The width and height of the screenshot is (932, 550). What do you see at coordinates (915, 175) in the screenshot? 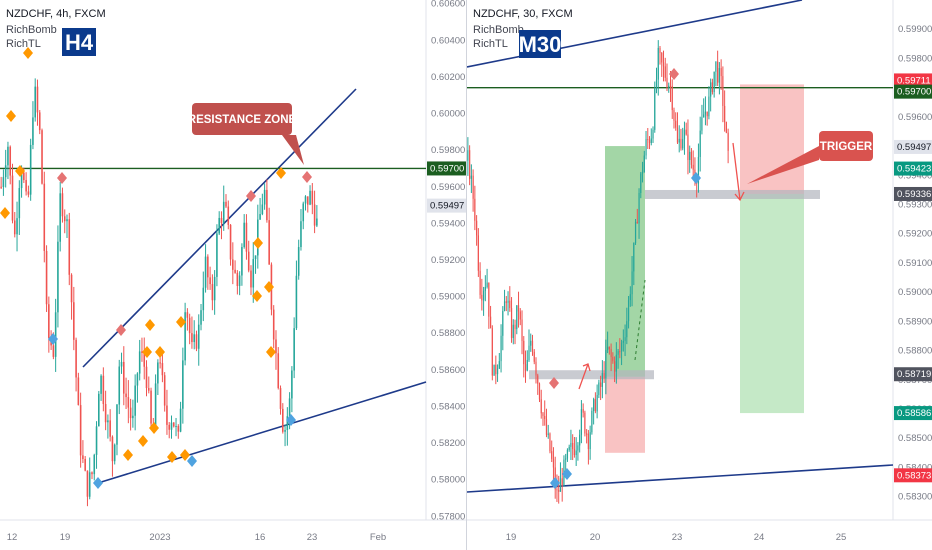
I see `price-tick-label: 0.59400` at bounding box center [915, 175].